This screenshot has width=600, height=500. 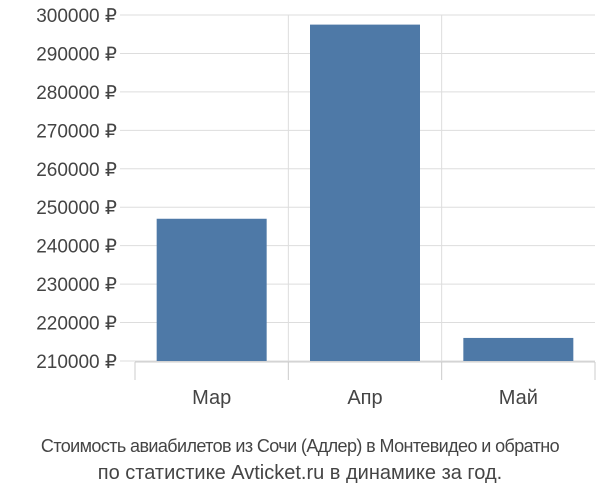 I want to click on y-tick-label: 240000 ₽, so click(x=76, y=247).